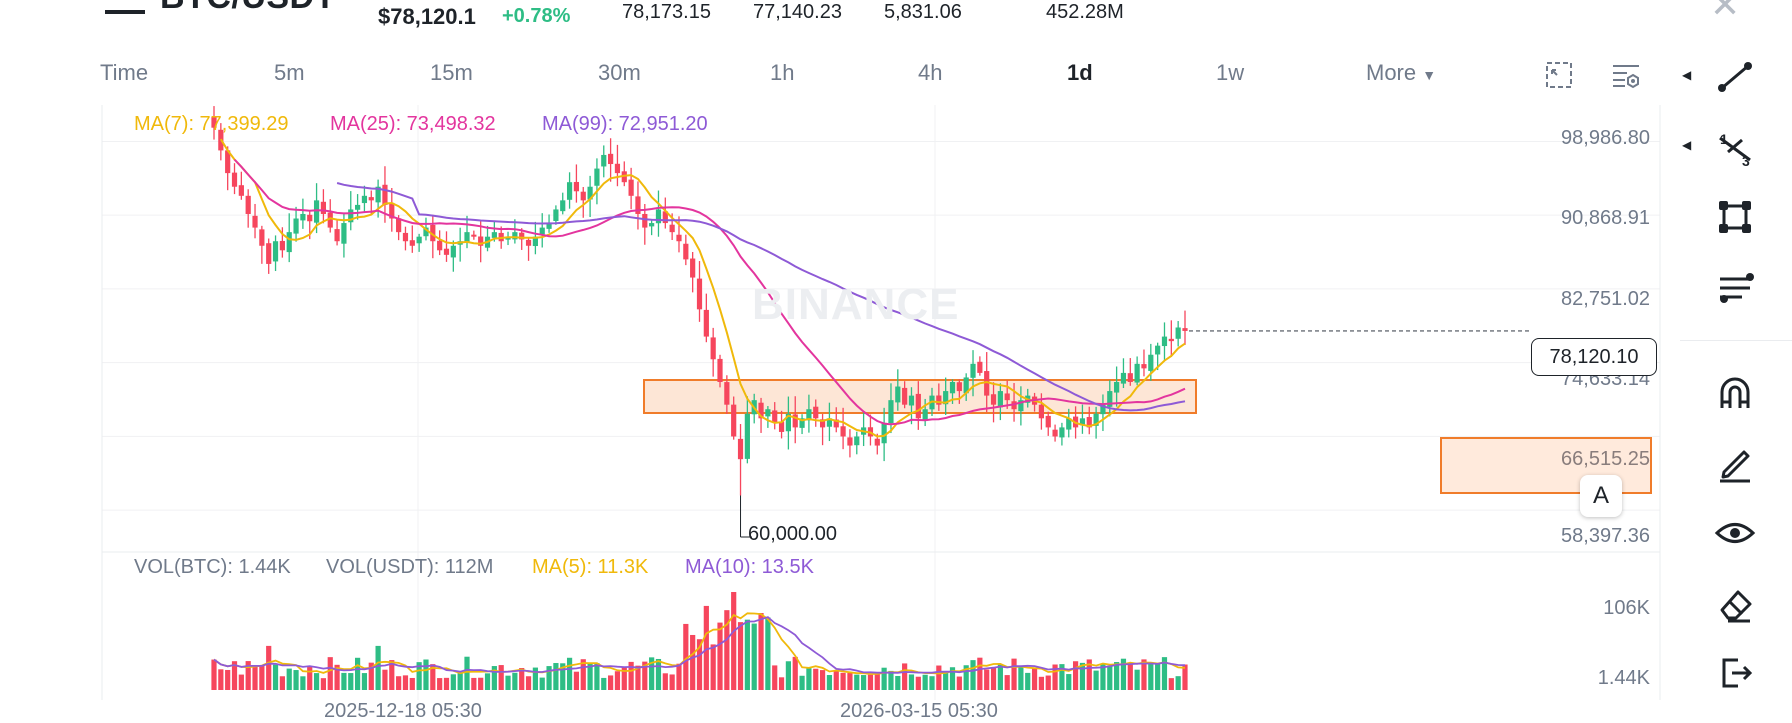  What do you see at coordinates (410, 567) in the screenshot?
I see `vol-usdt-legend: VOL(USDT): 112M` at bounding box center [410, 567].